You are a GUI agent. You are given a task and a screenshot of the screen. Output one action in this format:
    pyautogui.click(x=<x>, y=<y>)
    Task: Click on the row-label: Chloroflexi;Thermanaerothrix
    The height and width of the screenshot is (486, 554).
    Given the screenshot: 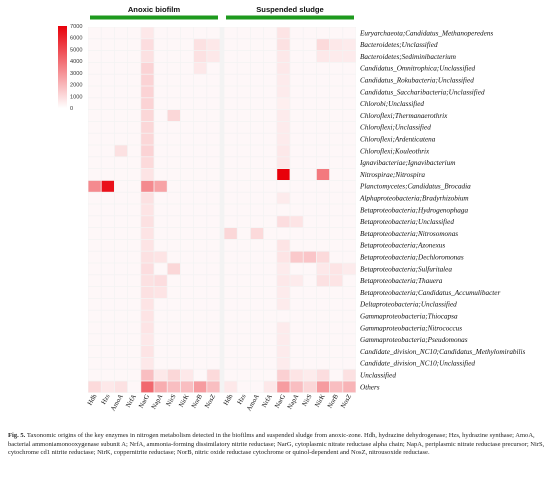 What is the action you would take?
    pyautogui.click(x=404, y=116)
    